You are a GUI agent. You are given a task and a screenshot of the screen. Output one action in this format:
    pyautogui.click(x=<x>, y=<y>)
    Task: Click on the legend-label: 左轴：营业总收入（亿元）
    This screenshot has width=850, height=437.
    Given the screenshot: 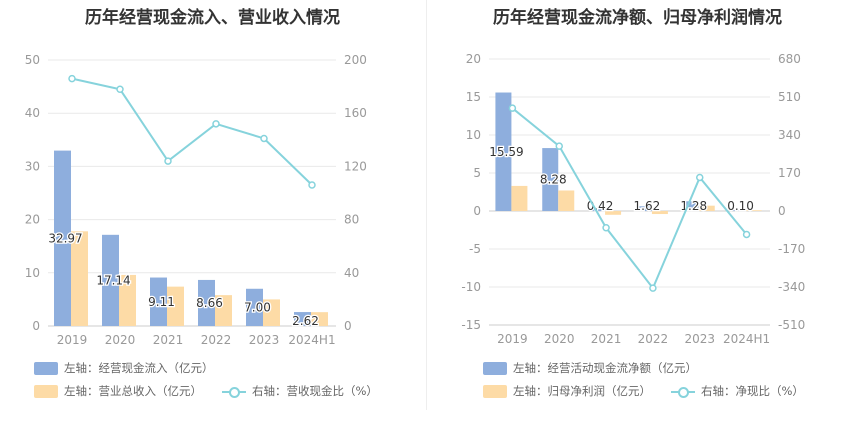 What is the action you would take?
    pyautogui.click(x=133, y=391)
    